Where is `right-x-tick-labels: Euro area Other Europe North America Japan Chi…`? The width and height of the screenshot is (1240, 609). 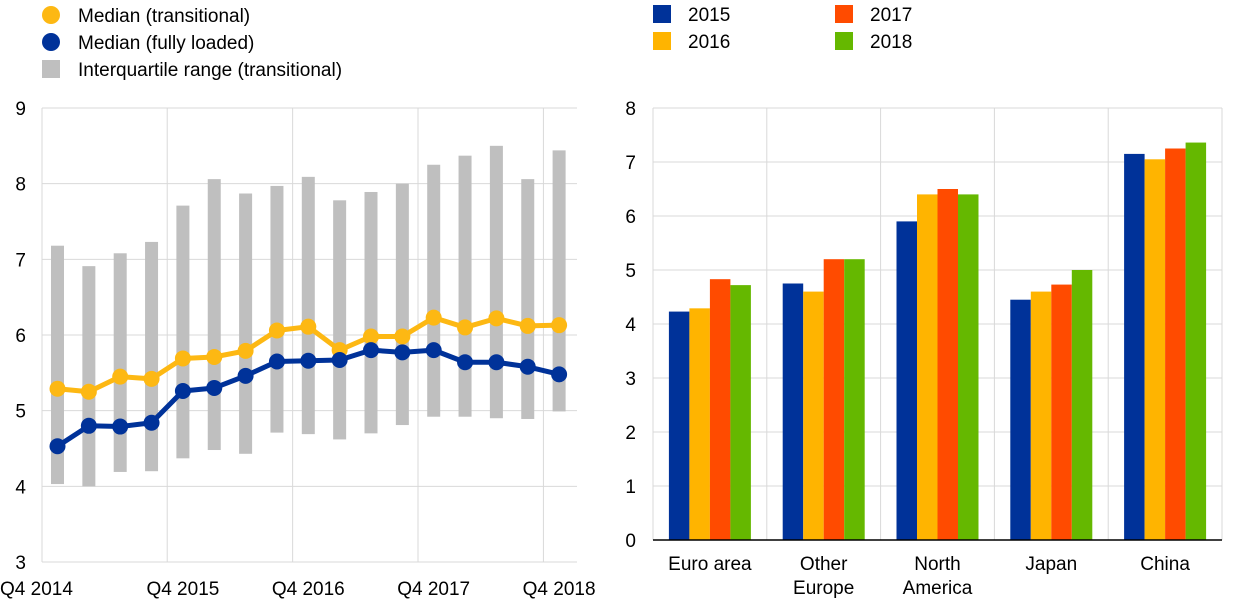 right-x-tick-labels: Euro area Other Europe North America Japan Chi… is located at coordinates (929, 576).